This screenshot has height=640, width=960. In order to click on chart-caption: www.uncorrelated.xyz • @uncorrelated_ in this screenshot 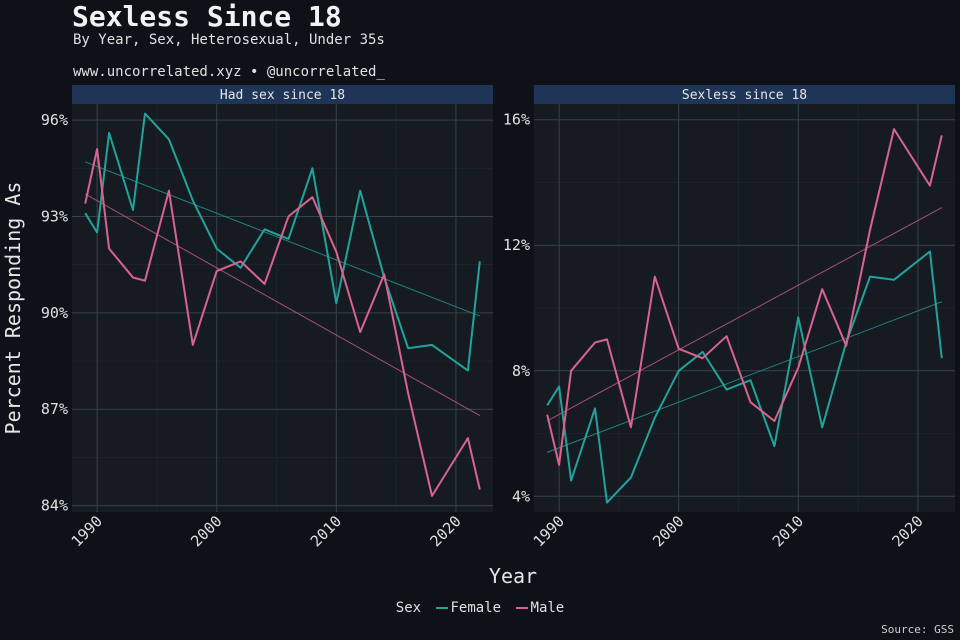, I will do `click(229, 72)`.